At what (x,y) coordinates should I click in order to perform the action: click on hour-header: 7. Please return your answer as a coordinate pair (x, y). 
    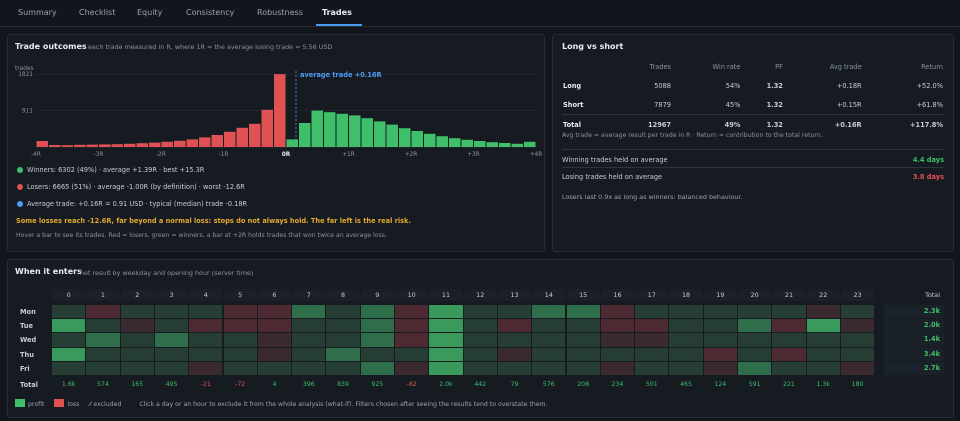
    Looking at the image, I should click on (309, 295).